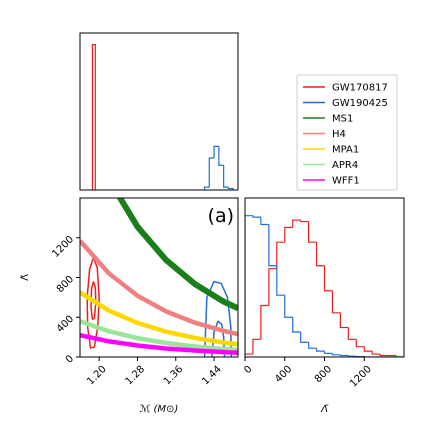 This screenshot has width=436, height=436. What do you see at coordinates (347, 132) in the screenshot?
I see `legend-box` at bounding box center [347, 132].